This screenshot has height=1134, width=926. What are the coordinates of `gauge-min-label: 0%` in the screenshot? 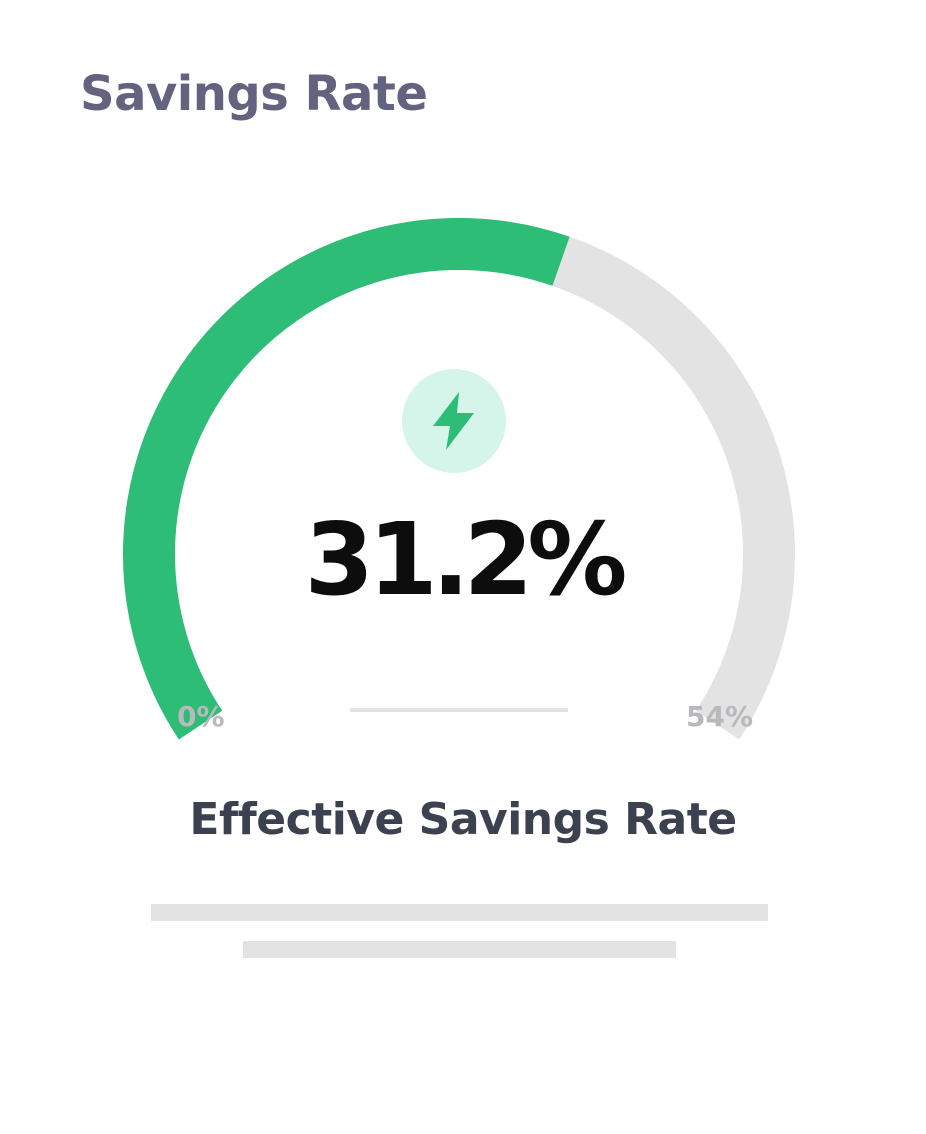 It's located at (201, 716).